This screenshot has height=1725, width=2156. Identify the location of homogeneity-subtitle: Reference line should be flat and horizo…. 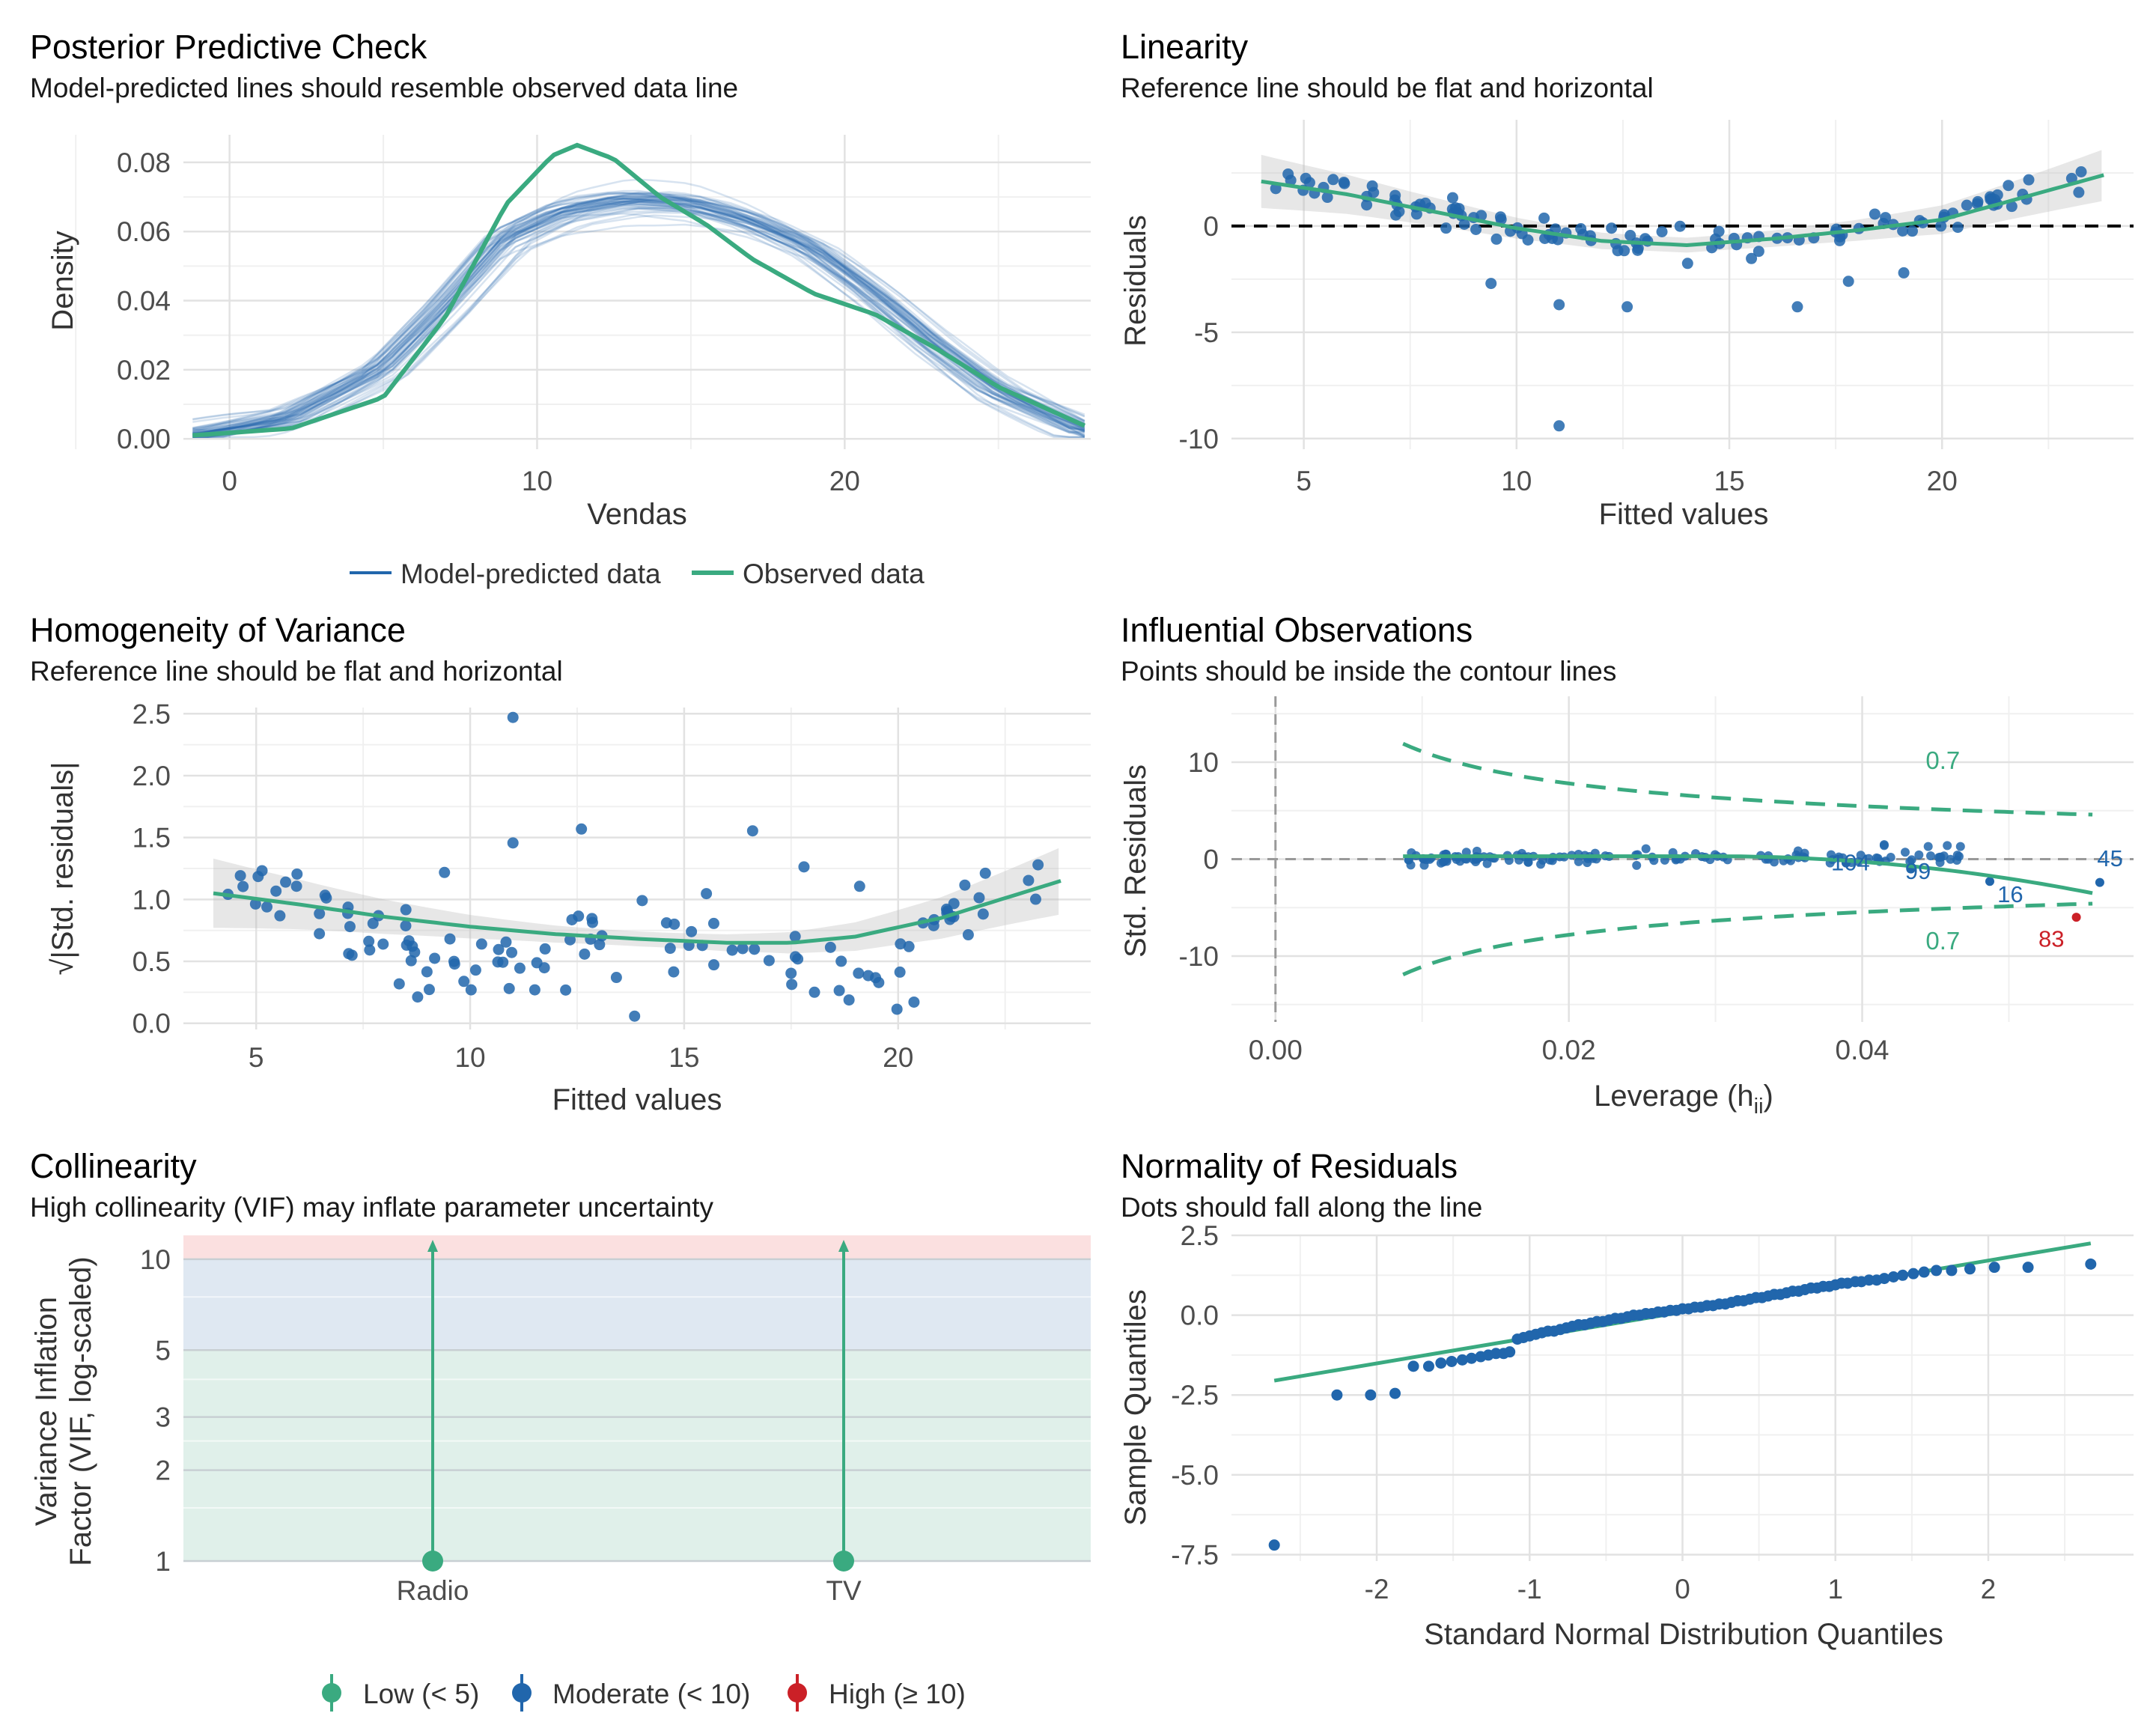
(296, 671).